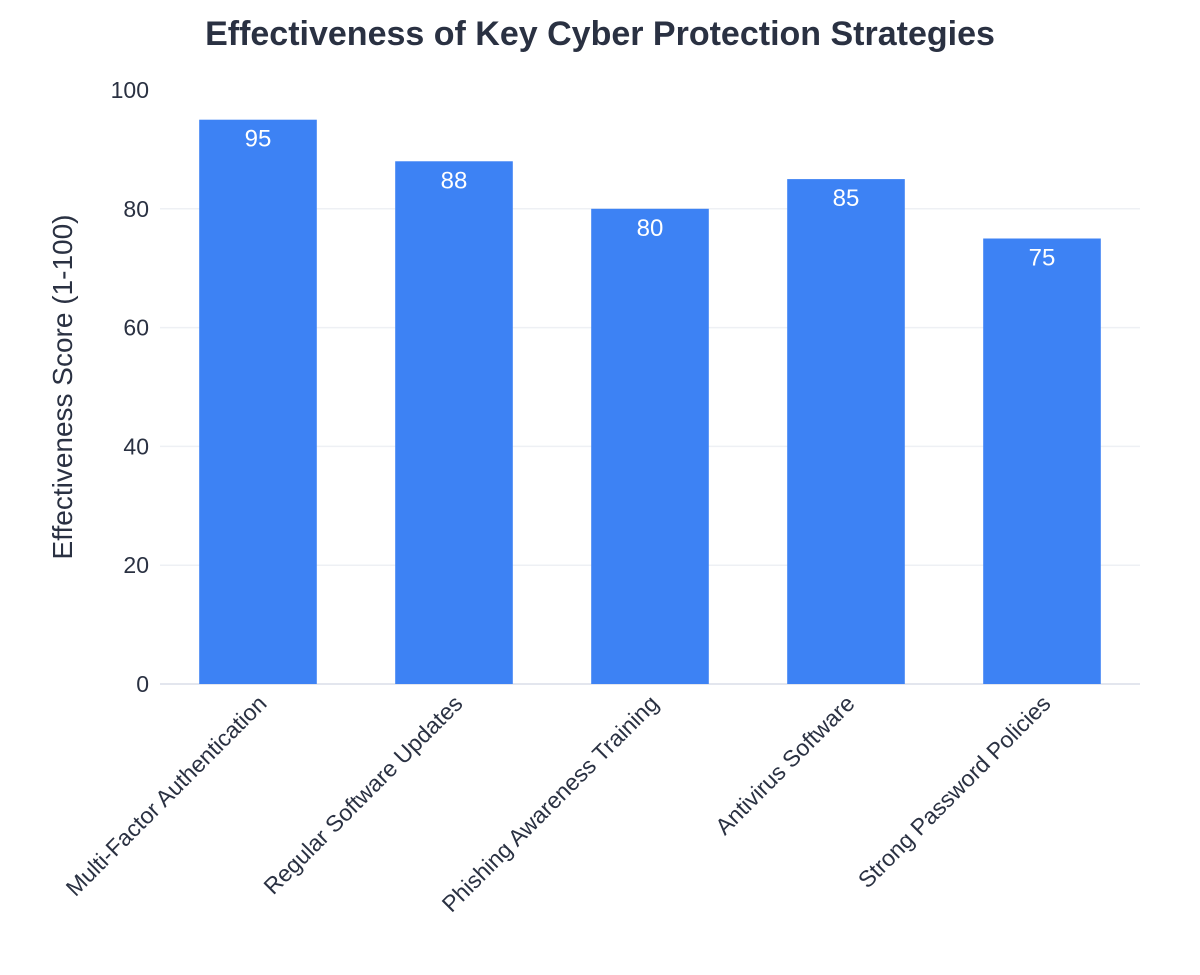 The image size is (1200, 975). What do you see at coordinates (650, 199) in the screenshot?
I see `data-labels: 95 88 80 85 75` at bounding box center [650, 199].